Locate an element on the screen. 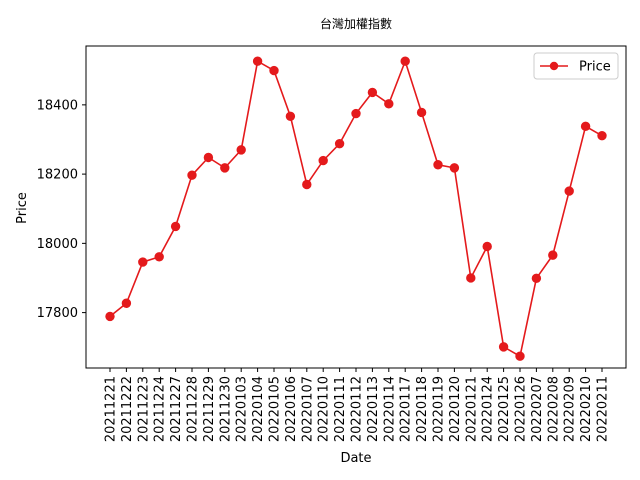 The image size is (640, 480). x-tick-label: 20211224 is located at coordinates (160, 409).